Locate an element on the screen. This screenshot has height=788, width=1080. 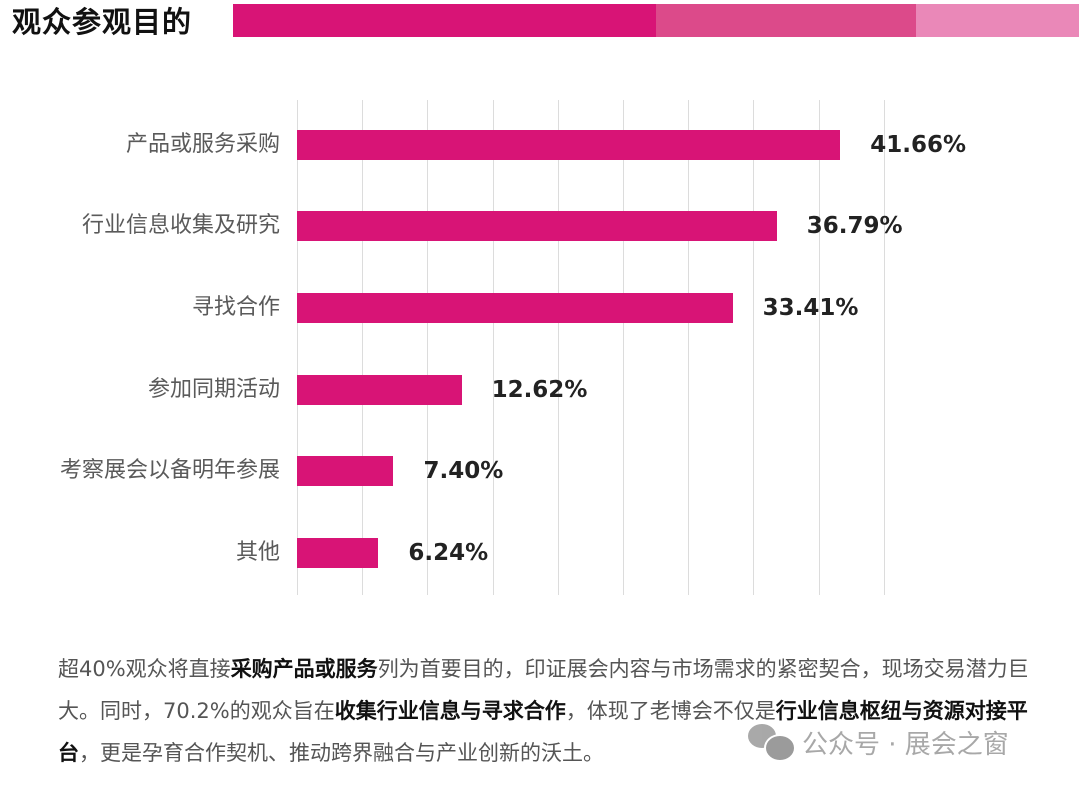
bold-highlight: 行业信息枢纽与资源对接平台 is located at coordinates (543, 732).